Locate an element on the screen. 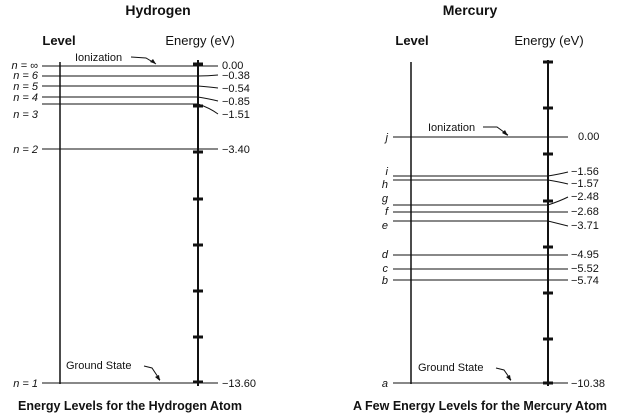 The width and height of the screenshot is (630, 417). mercury-level-name: h is located at coordinates (385, 185).